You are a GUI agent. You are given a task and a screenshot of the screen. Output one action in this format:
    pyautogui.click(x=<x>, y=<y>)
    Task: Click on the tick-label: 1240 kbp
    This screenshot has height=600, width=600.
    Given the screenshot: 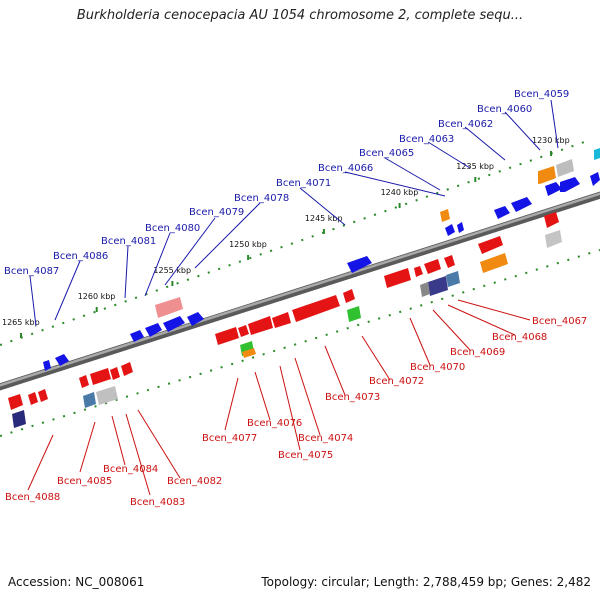 What is the action you would take?
    pyautogui.click(x=400, y=192)
    